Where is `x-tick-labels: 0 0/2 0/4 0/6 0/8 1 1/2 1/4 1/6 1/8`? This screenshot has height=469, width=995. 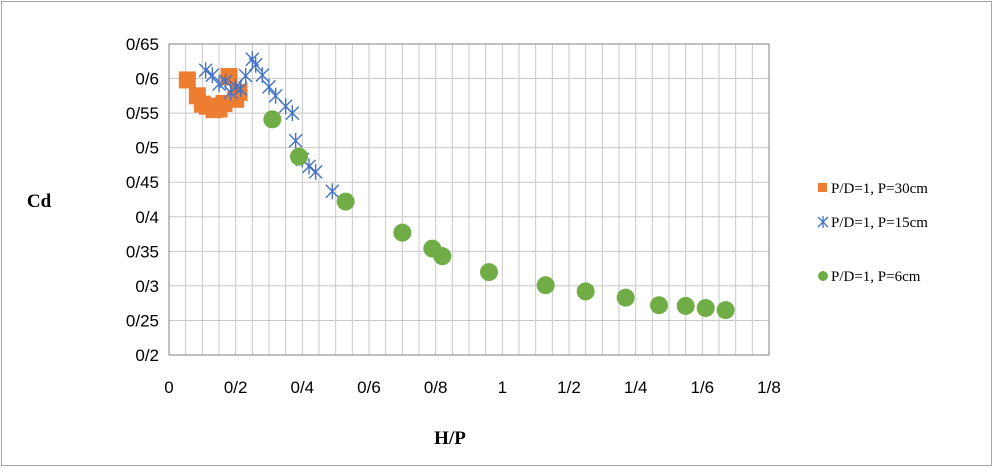 x-tick-labels: 0 0/2 0/4 0/6 0/8 1 1/2 1/4 1/6 1/8 is located at coordinates (472, 387).